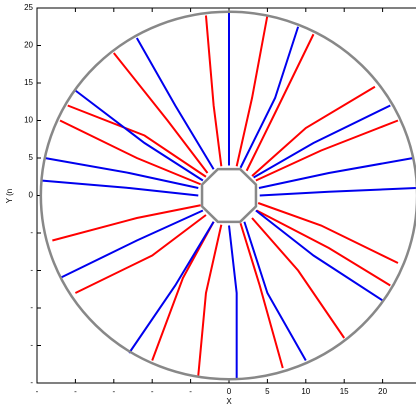 The height and width of the screenshot is (408, 416). What do you see at coordinates (267, 391) in the screenshot?
I see `x-tick-label: 5` at bounding box center [267, 391].